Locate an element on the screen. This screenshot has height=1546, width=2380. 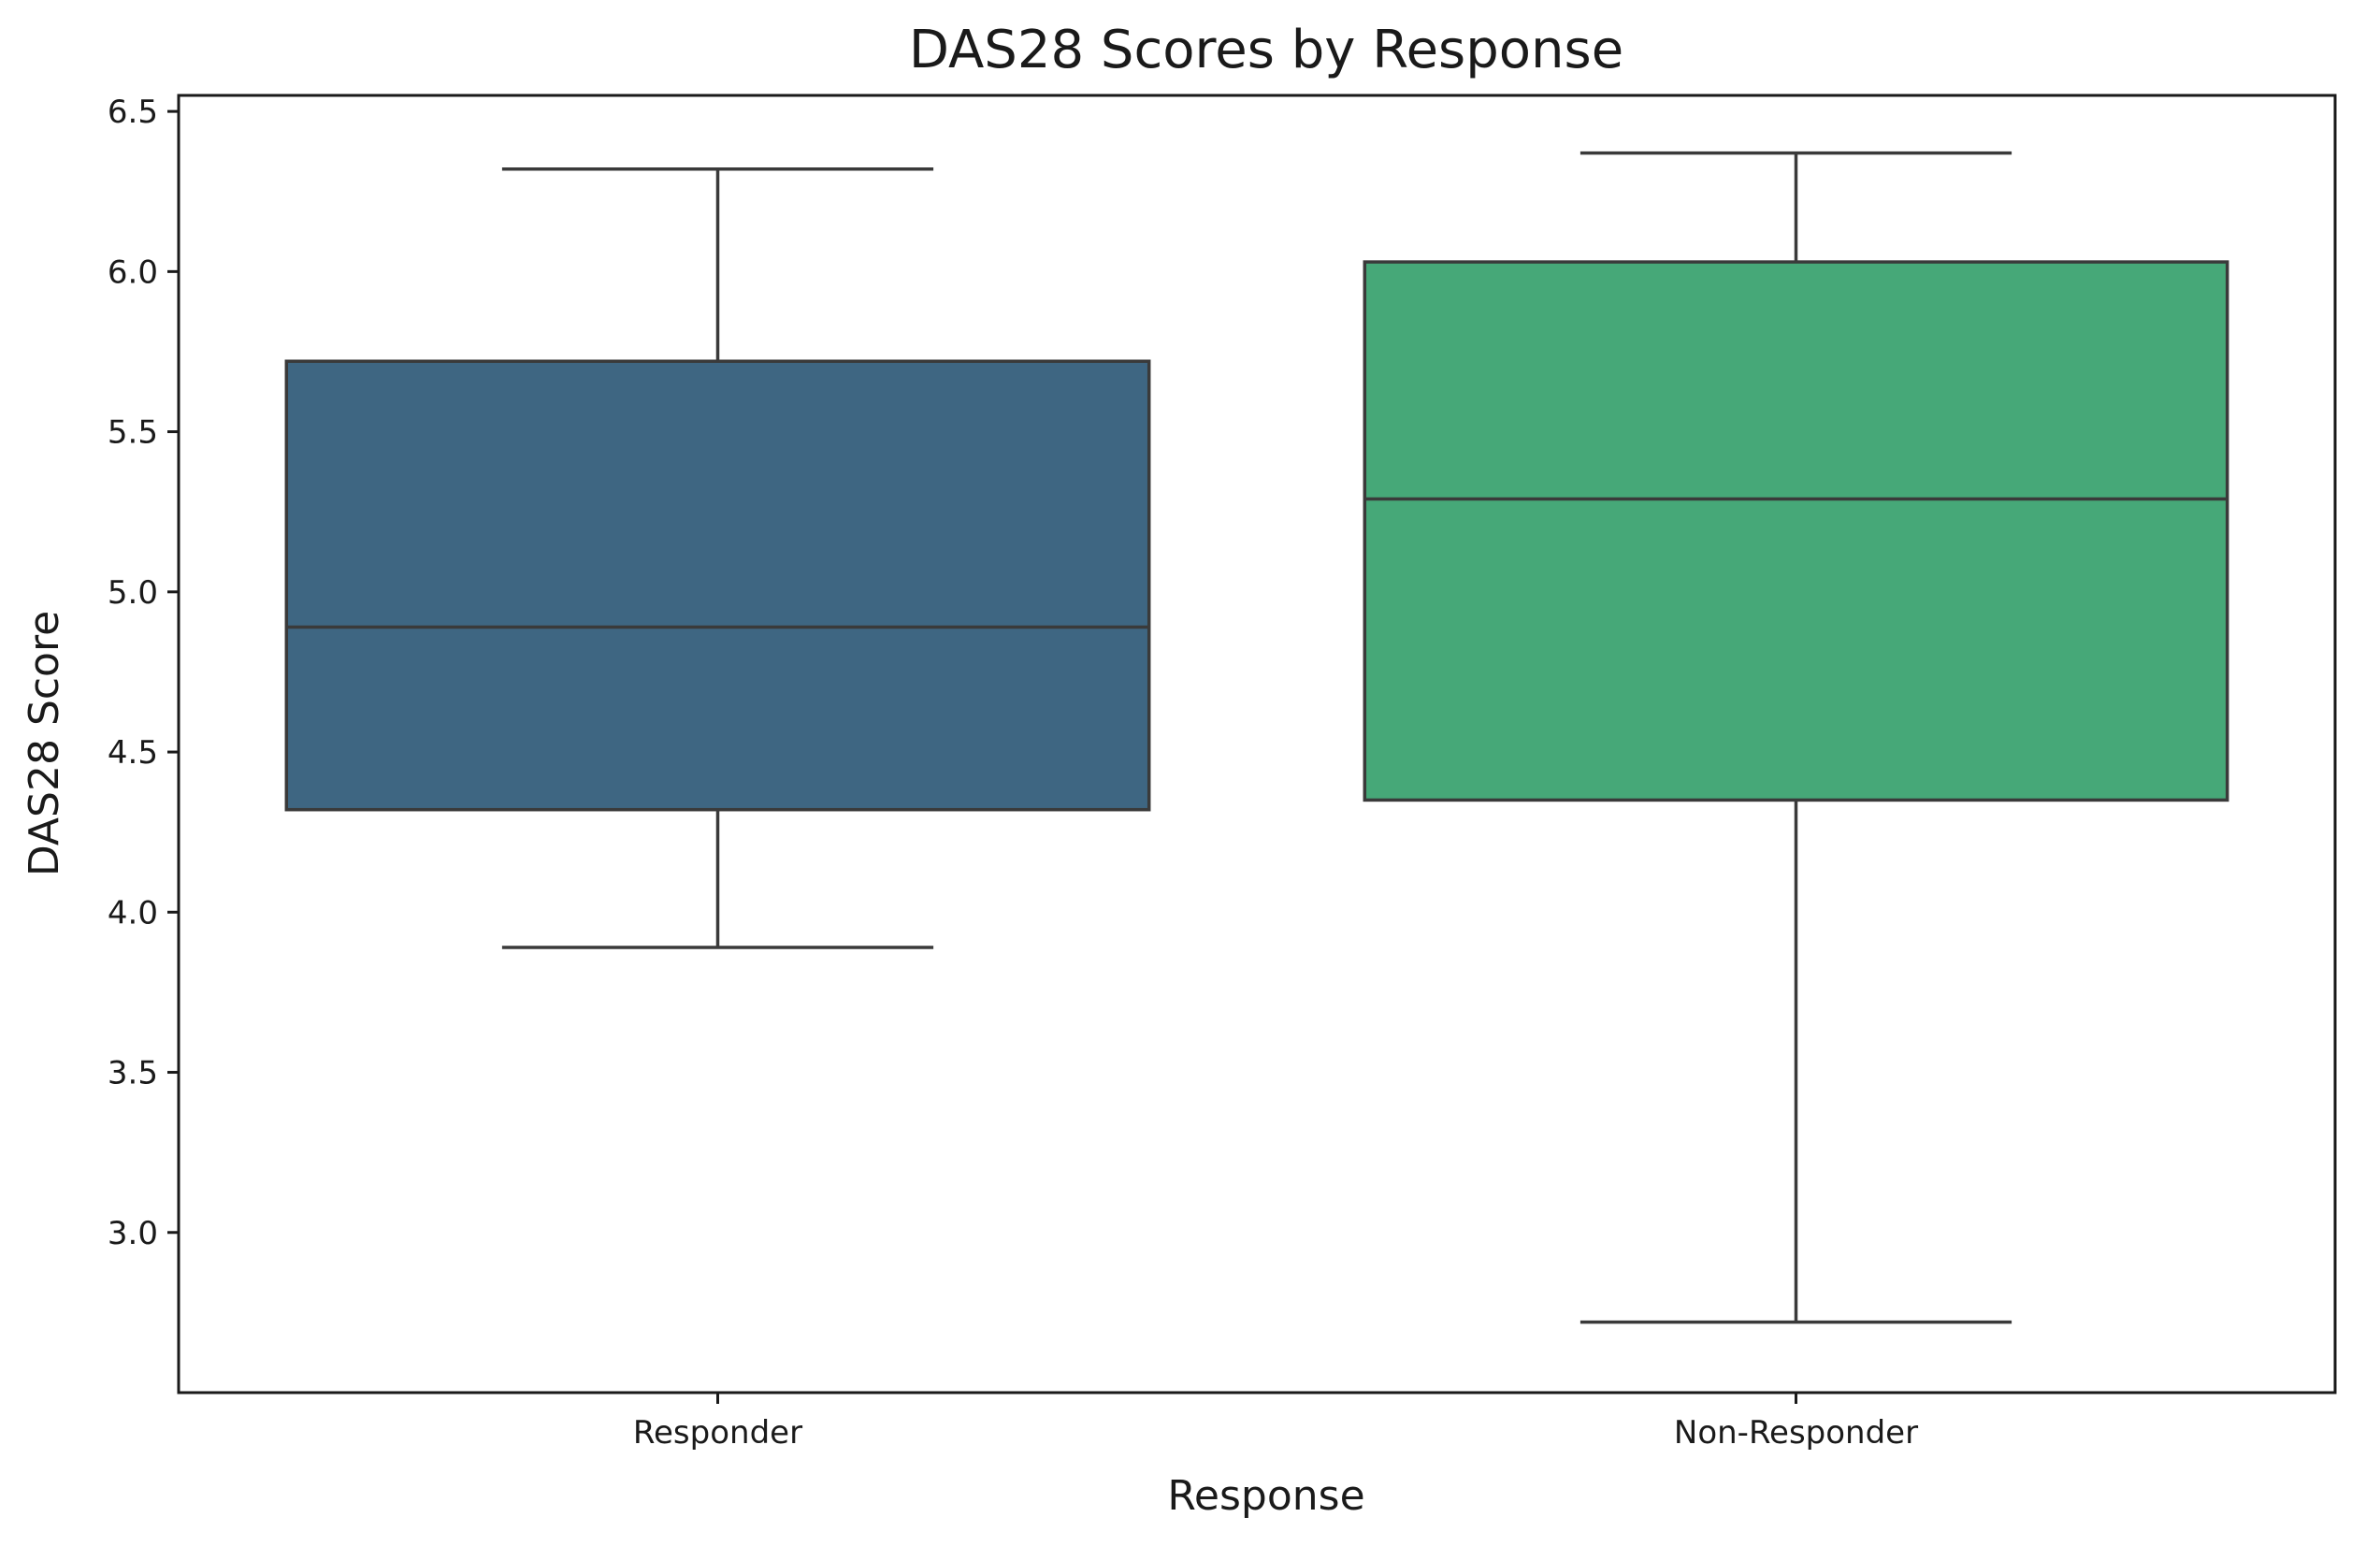
y-tick-label: 5.0 is located at coordinates (133, 593).